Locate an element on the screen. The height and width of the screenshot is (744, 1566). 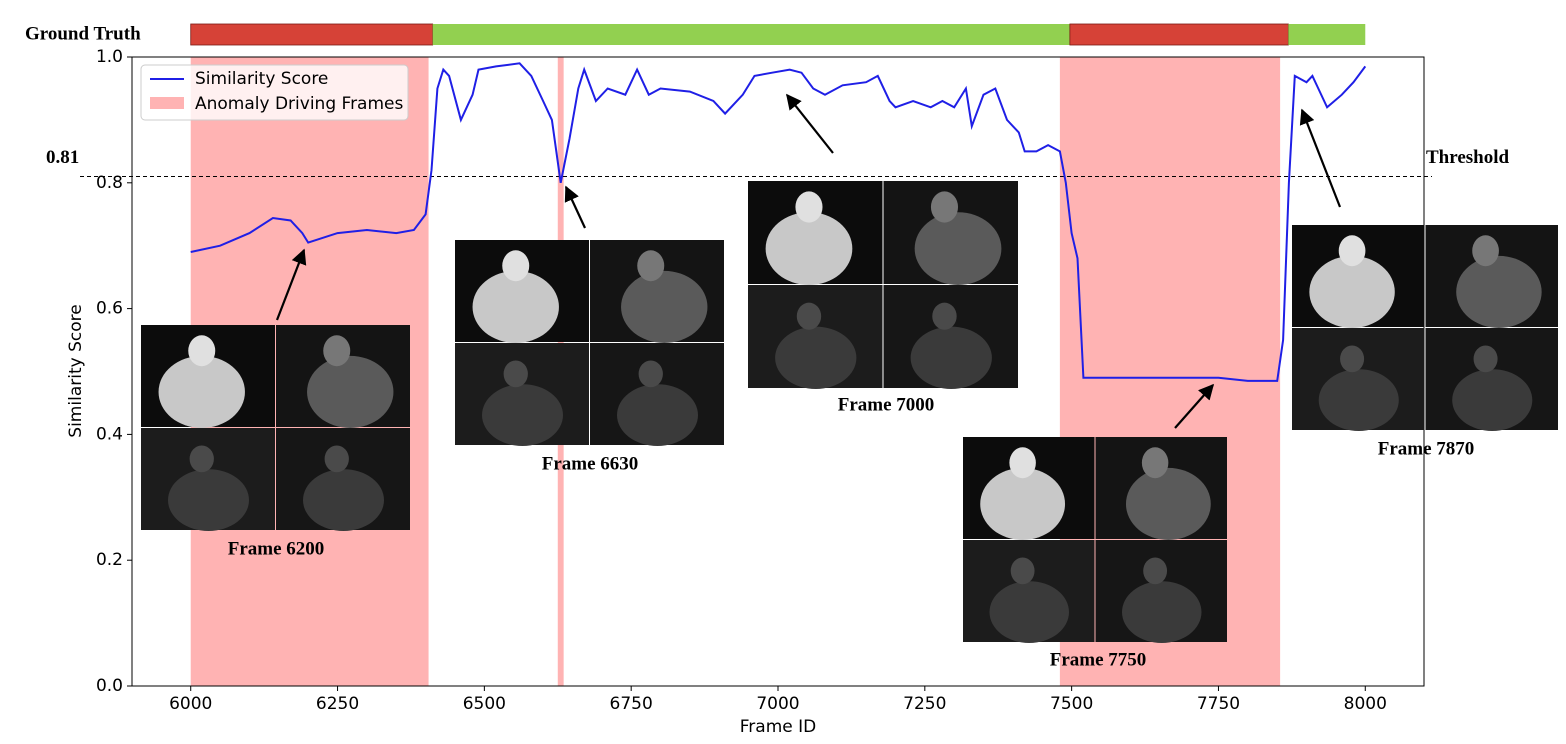
y-tick-label: 0.6 is located at coordinates (109, 309).